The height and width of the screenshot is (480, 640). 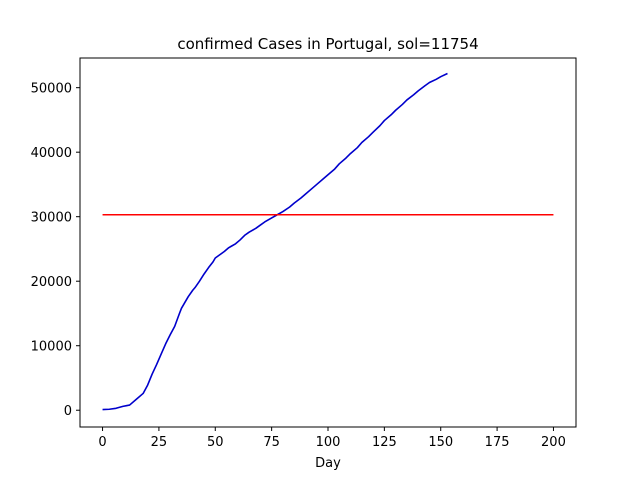 I want to click on y-tick-label: 0, so click(x=68, y=411).